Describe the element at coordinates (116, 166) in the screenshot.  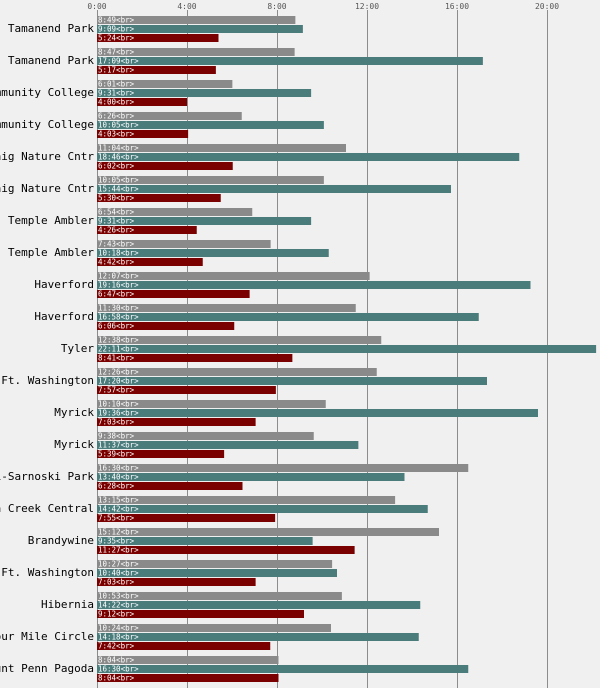
I see `bar-value-label: 6:02<br>` at that location.